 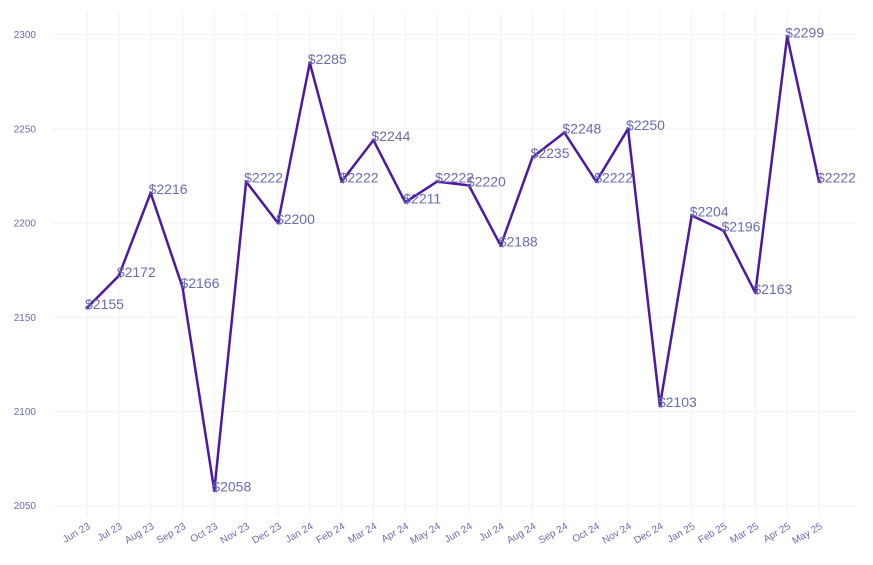 I want to click on data-label: $2103, so click(x=677, y=402).